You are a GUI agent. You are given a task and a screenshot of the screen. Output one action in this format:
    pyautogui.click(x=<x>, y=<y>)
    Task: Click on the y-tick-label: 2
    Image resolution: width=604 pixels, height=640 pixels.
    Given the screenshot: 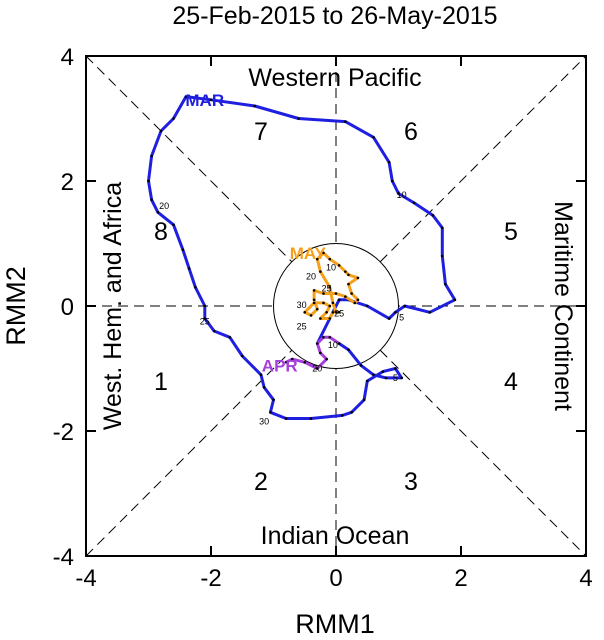 What is the action you would take?
    pyautogui.click(x=67, y=182)
    